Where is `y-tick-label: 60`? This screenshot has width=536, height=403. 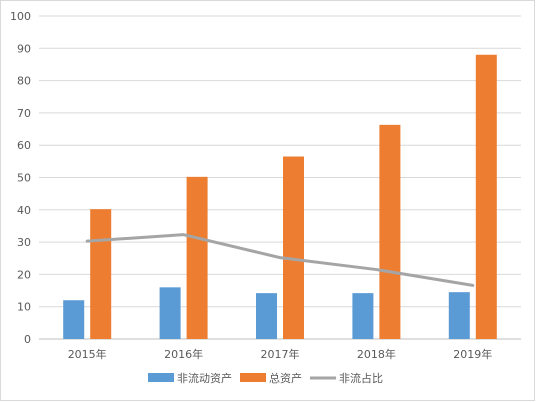
y-tick-label: 60 is located at coordinates (24, 145).